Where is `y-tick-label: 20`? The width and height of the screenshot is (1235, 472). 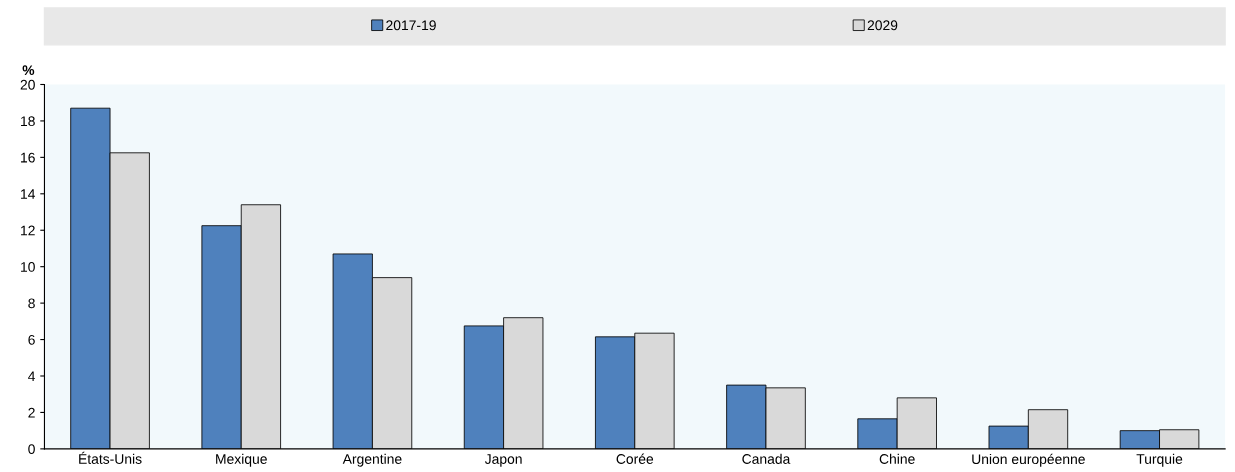 y-tick-label: 20 is located at coordinates (27, 84).